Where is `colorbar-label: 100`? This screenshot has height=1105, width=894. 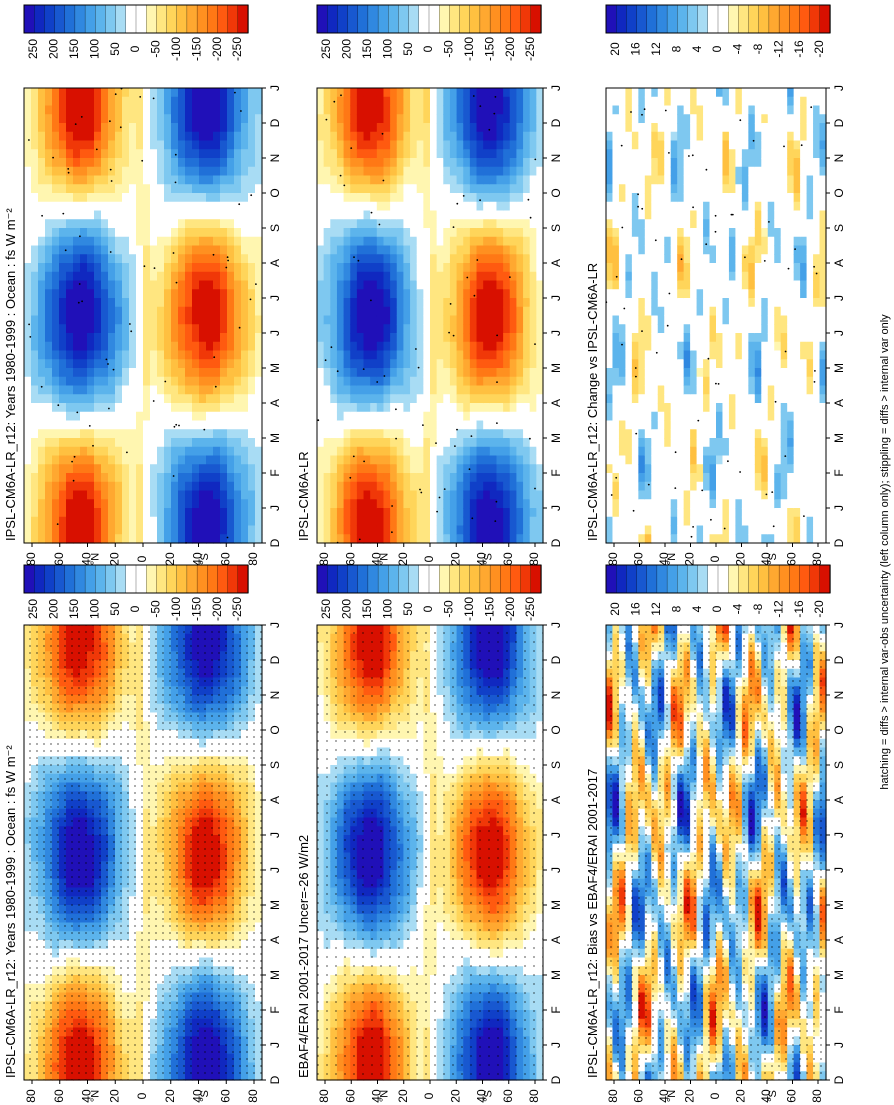 colorbar-label: 100 is located at coordinates (387, 609).